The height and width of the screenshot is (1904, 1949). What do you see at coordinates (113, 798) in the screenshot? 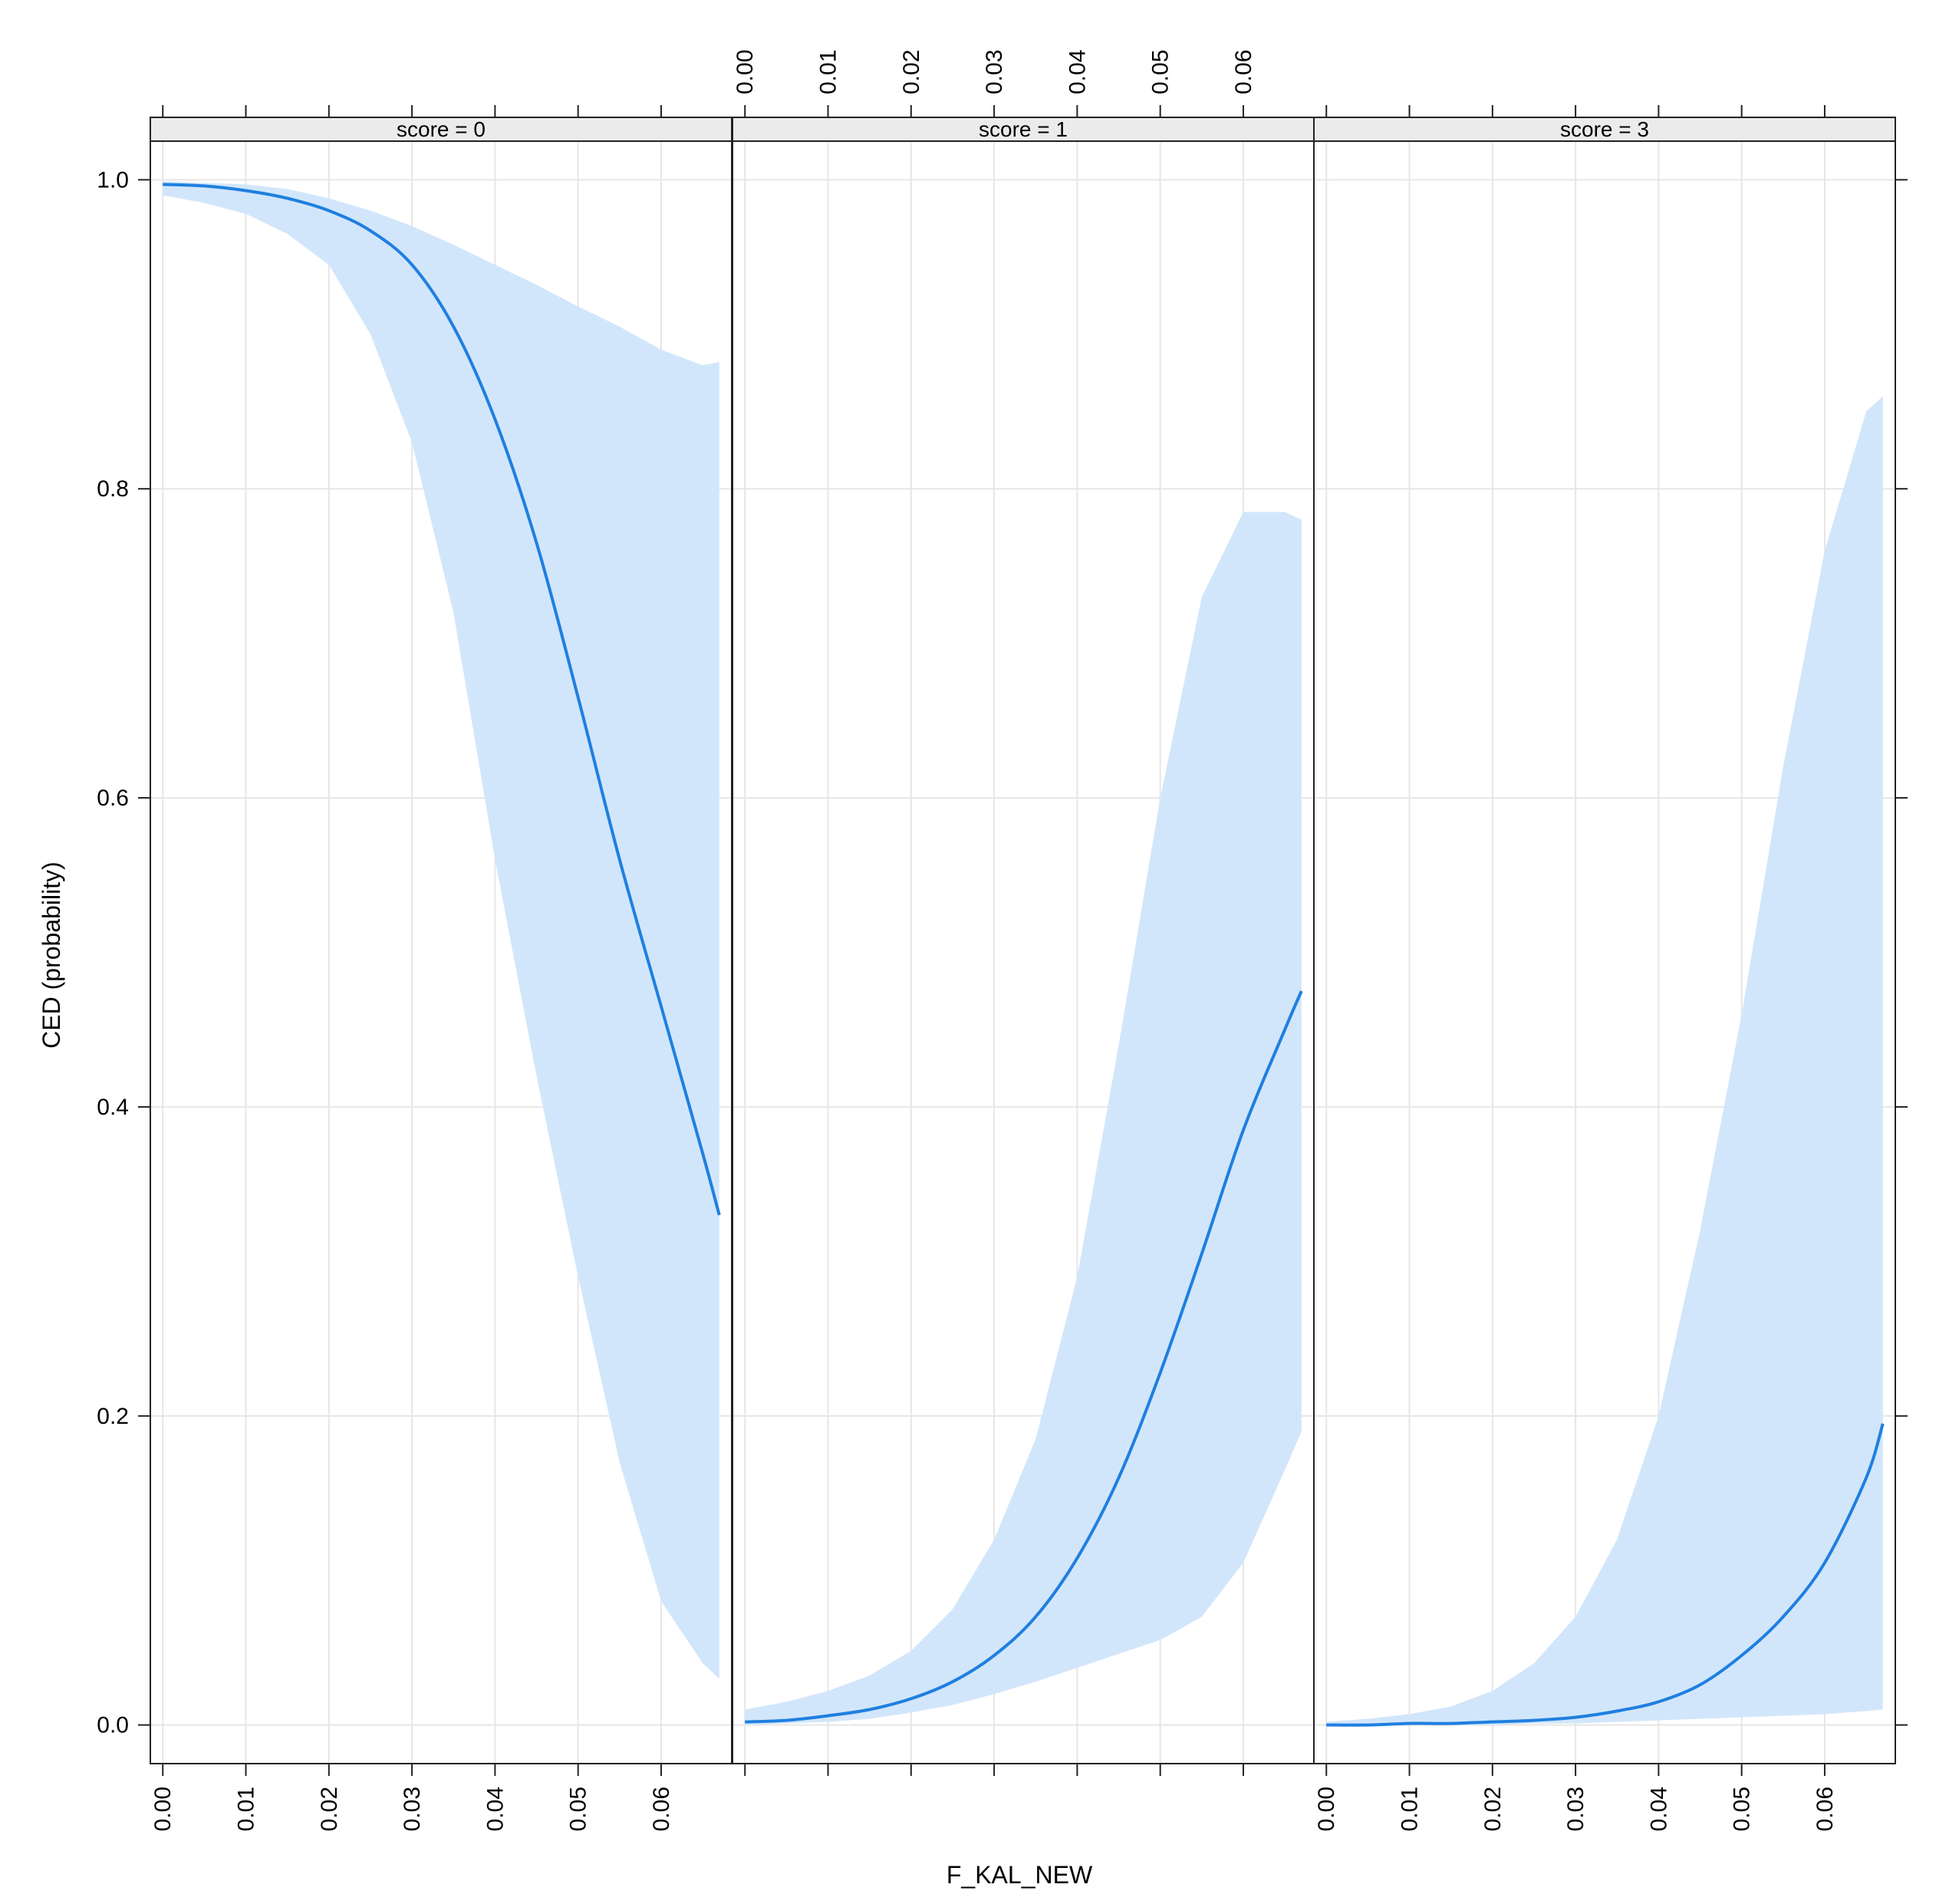
I see `y-tick-label: 0.6` at bounding box center [113, 798].